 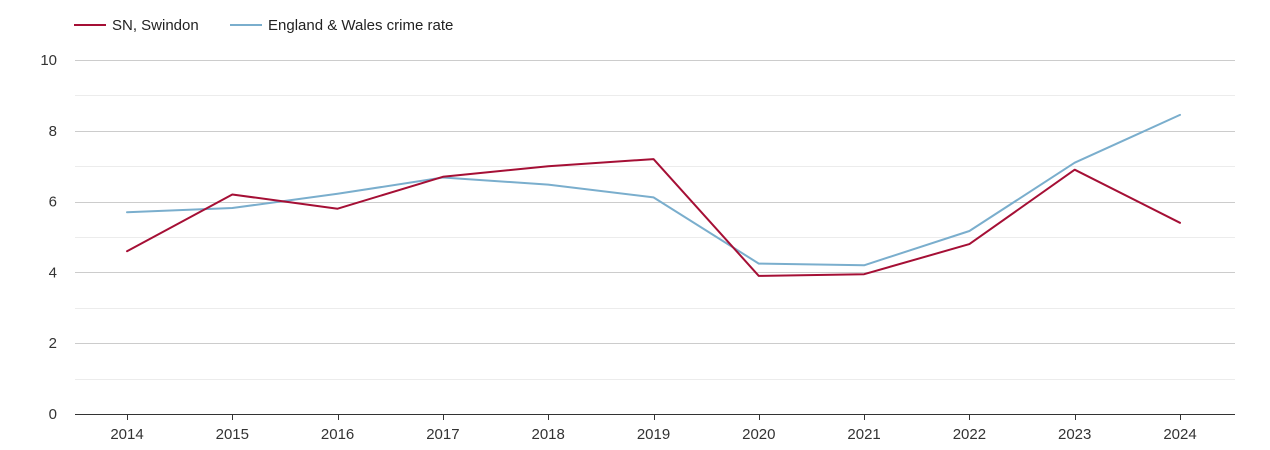 What do you see at coordinates (1075, 170) in the screenshot?
I see `point-sn-swindon-2023` at bounding box center [1075, 170].